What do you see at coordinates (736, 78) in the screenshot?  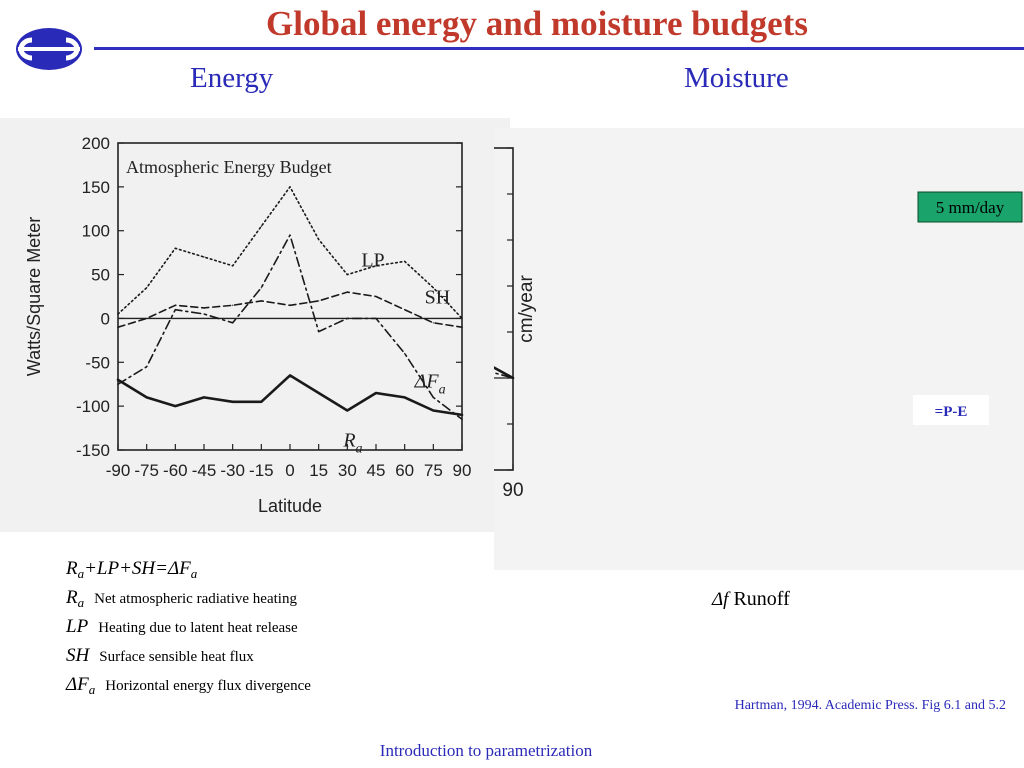 I see `moisture-heading: Moisture` at bounding box center [736, 78].